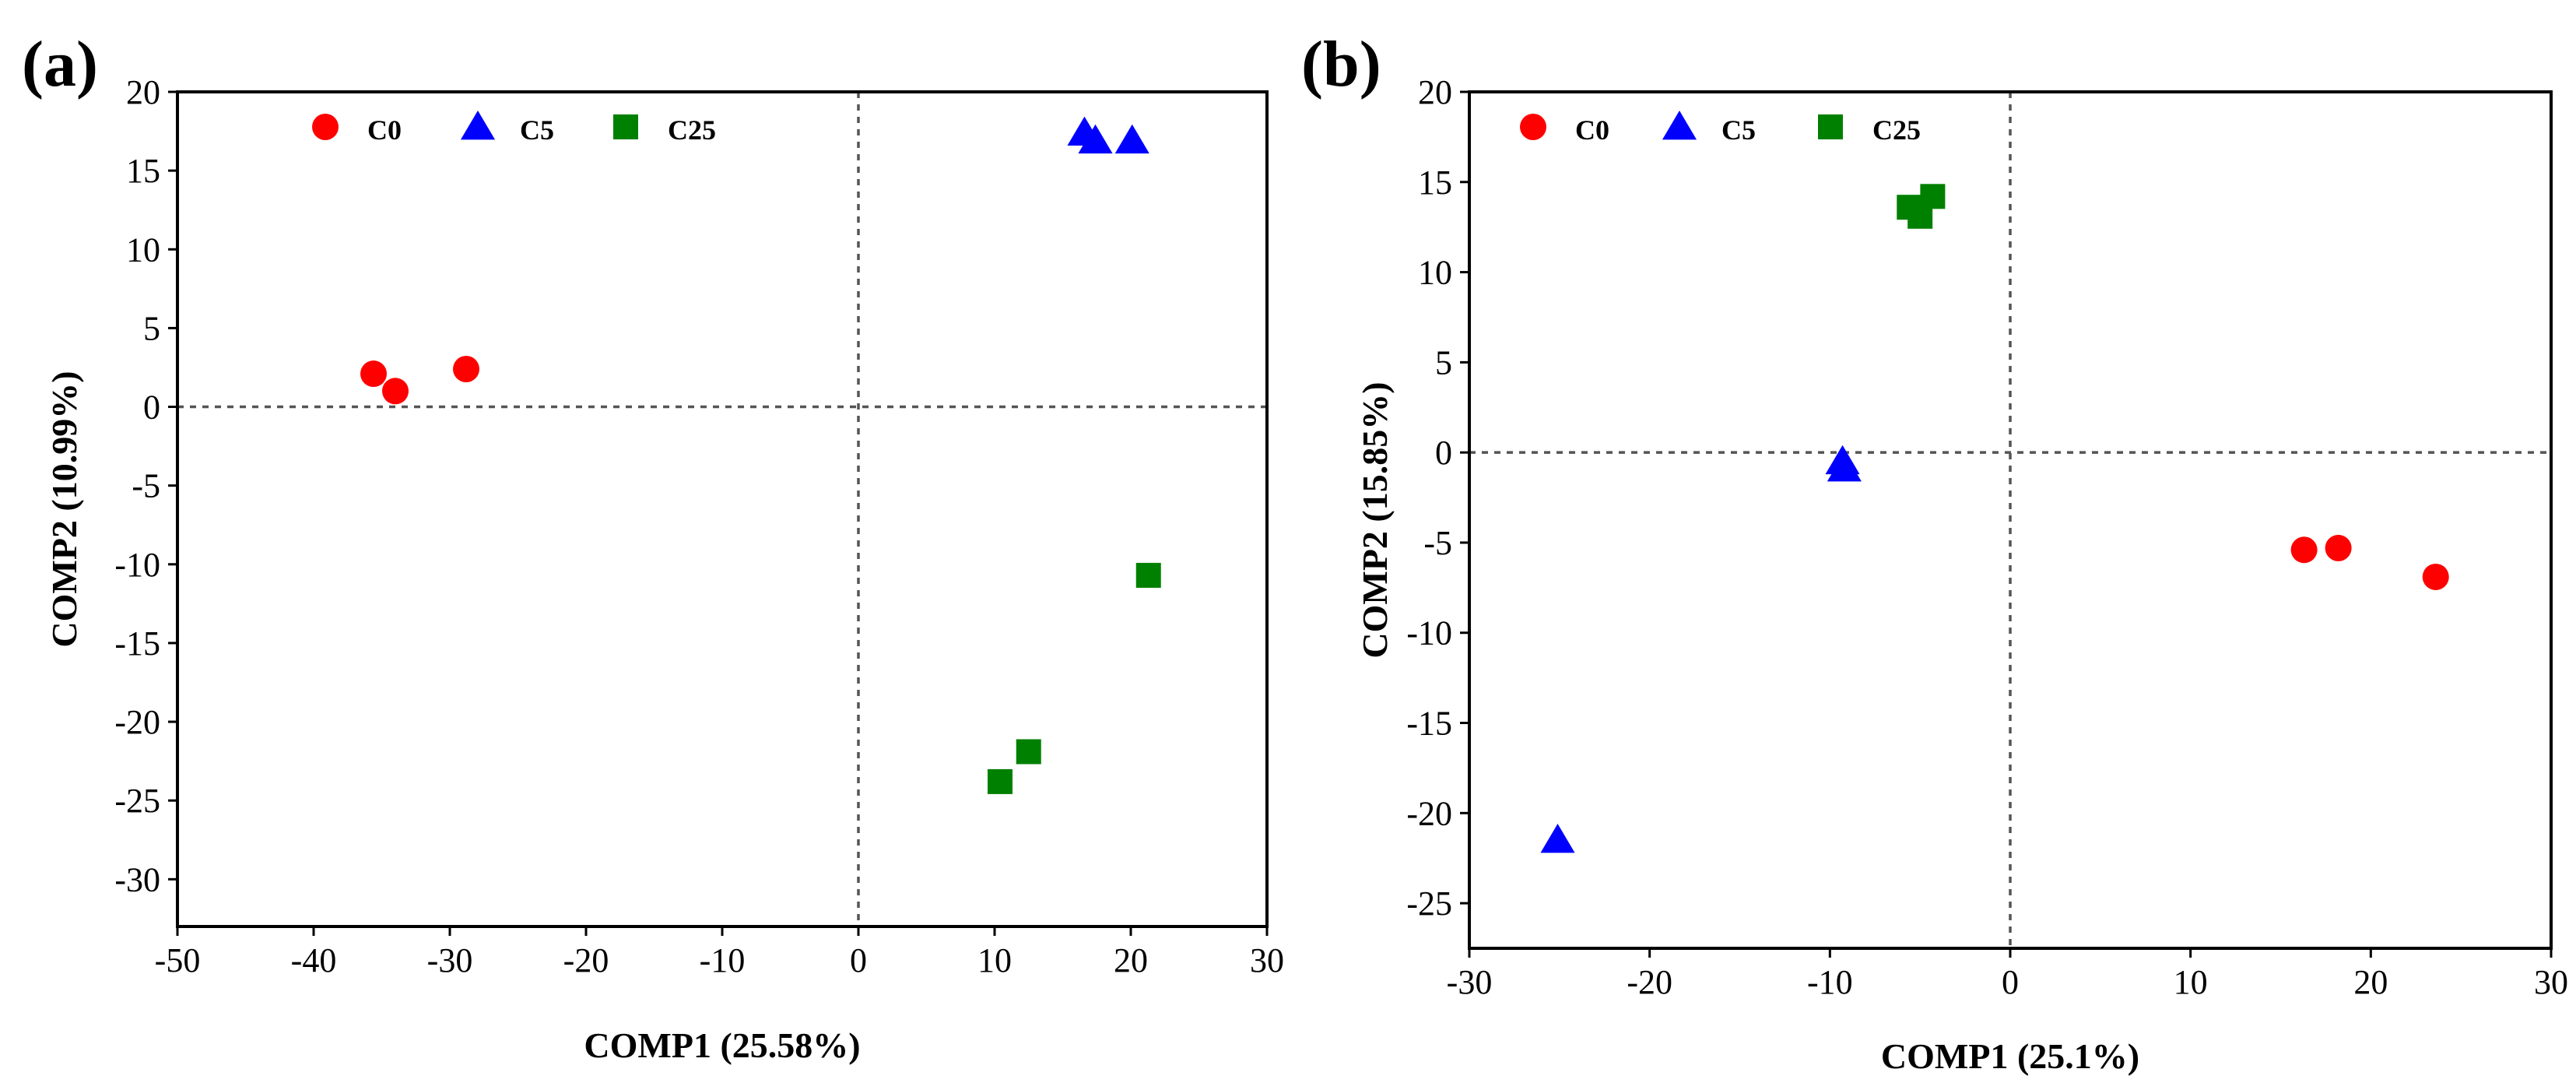 The height and width of the screenshot is (1090, 2576). What do you see at coordinates (722, 1045) in the screenshot?
I see `x-axis-title: COMP1 (25.58%)` at bounding box center [722, 1045].